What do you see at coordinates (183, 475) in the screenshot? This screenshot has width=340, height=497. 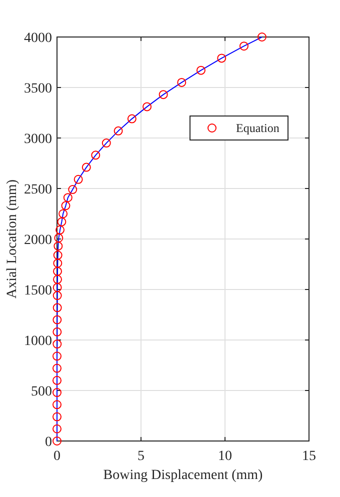 I see `x-axis-title: Bowing Displacement (mm)` at bounding box center [183, 475].